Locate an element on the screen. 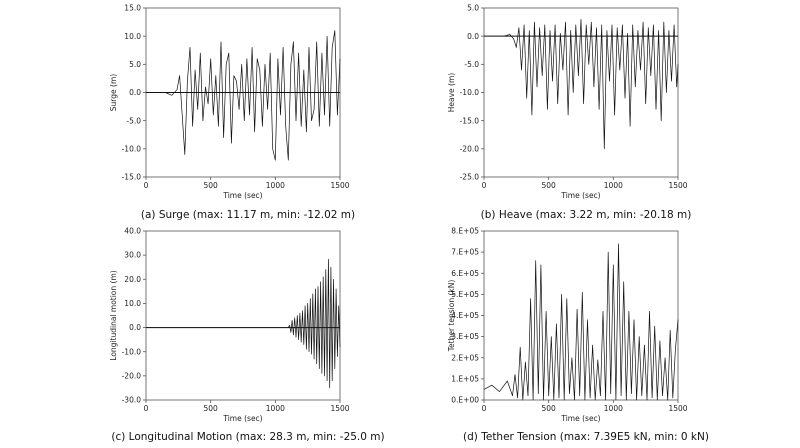 This screenshot has width=800, height=448. y-tick-label: 40.0 is located at coordinates (132, 231).